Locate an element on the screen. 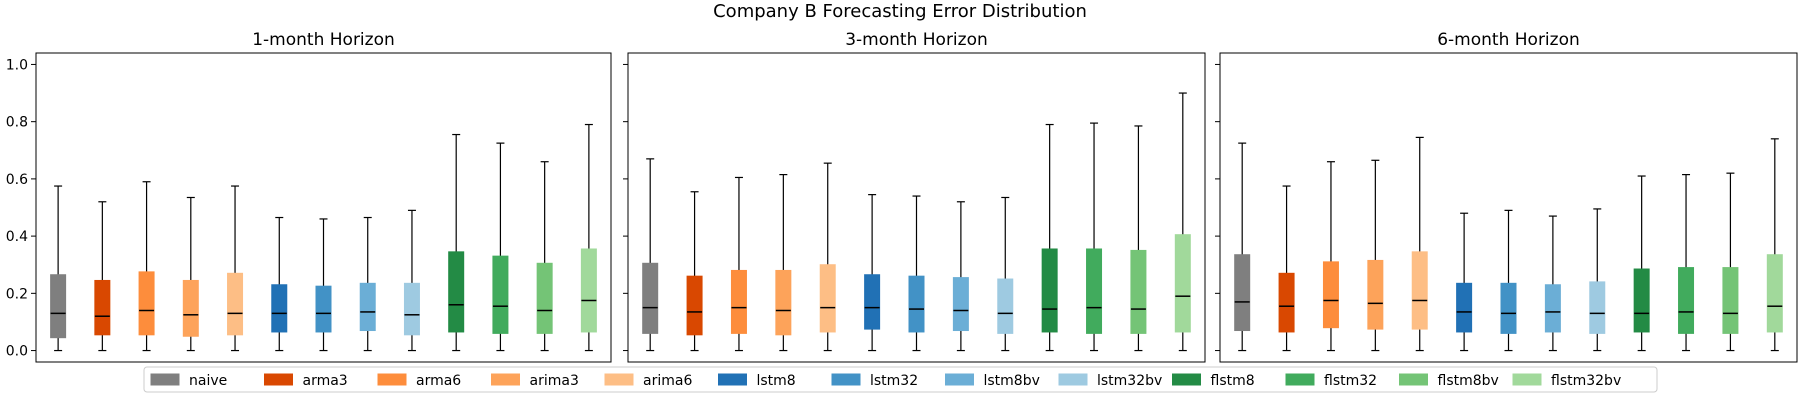 The image size is (1800, 404). legend-swatch-flstm8bv is located at coordinates (1413, 379).